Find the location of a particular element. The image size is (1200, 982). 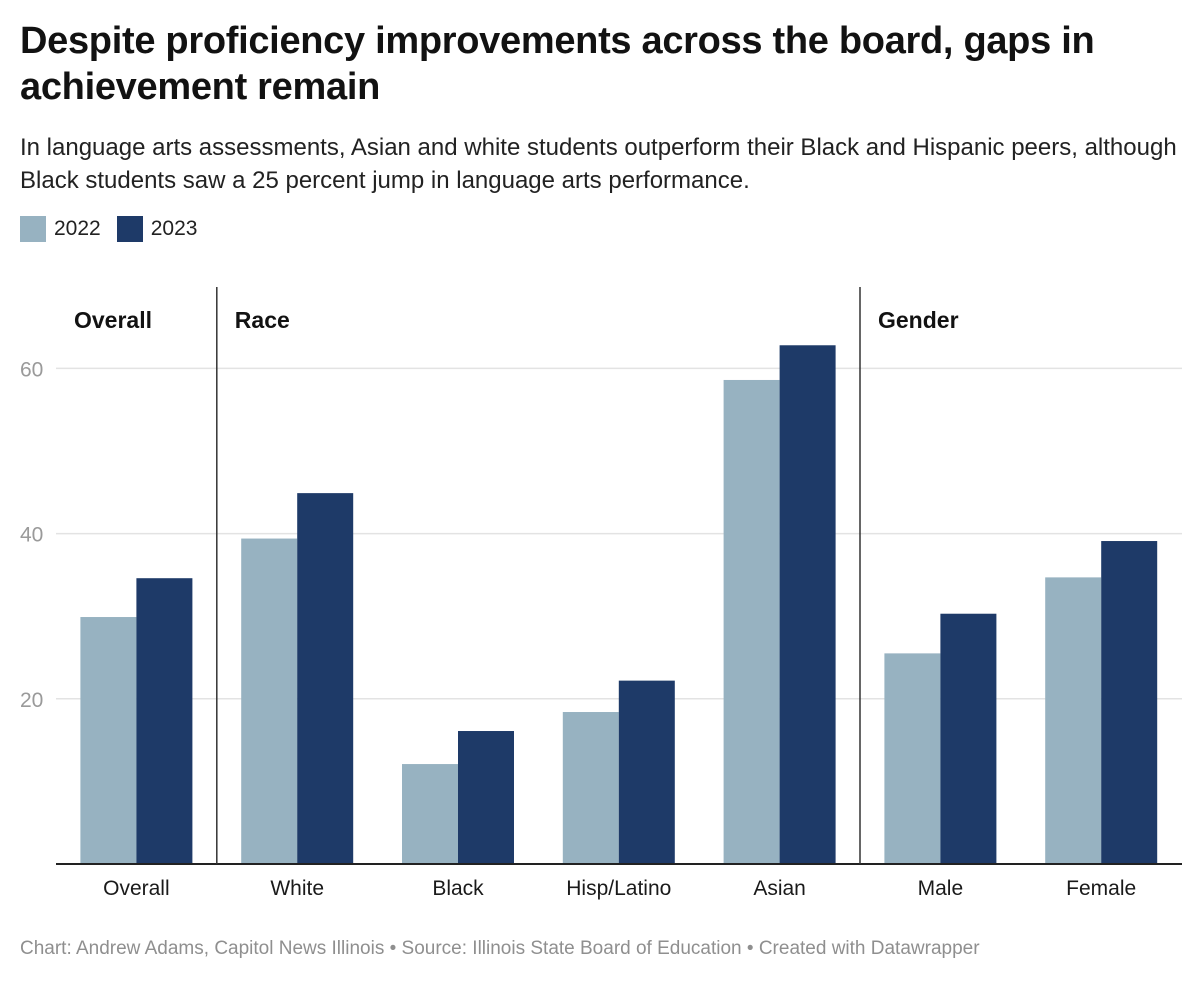

x-tick-label-asian: Asian is located at coordinates (779, 888).